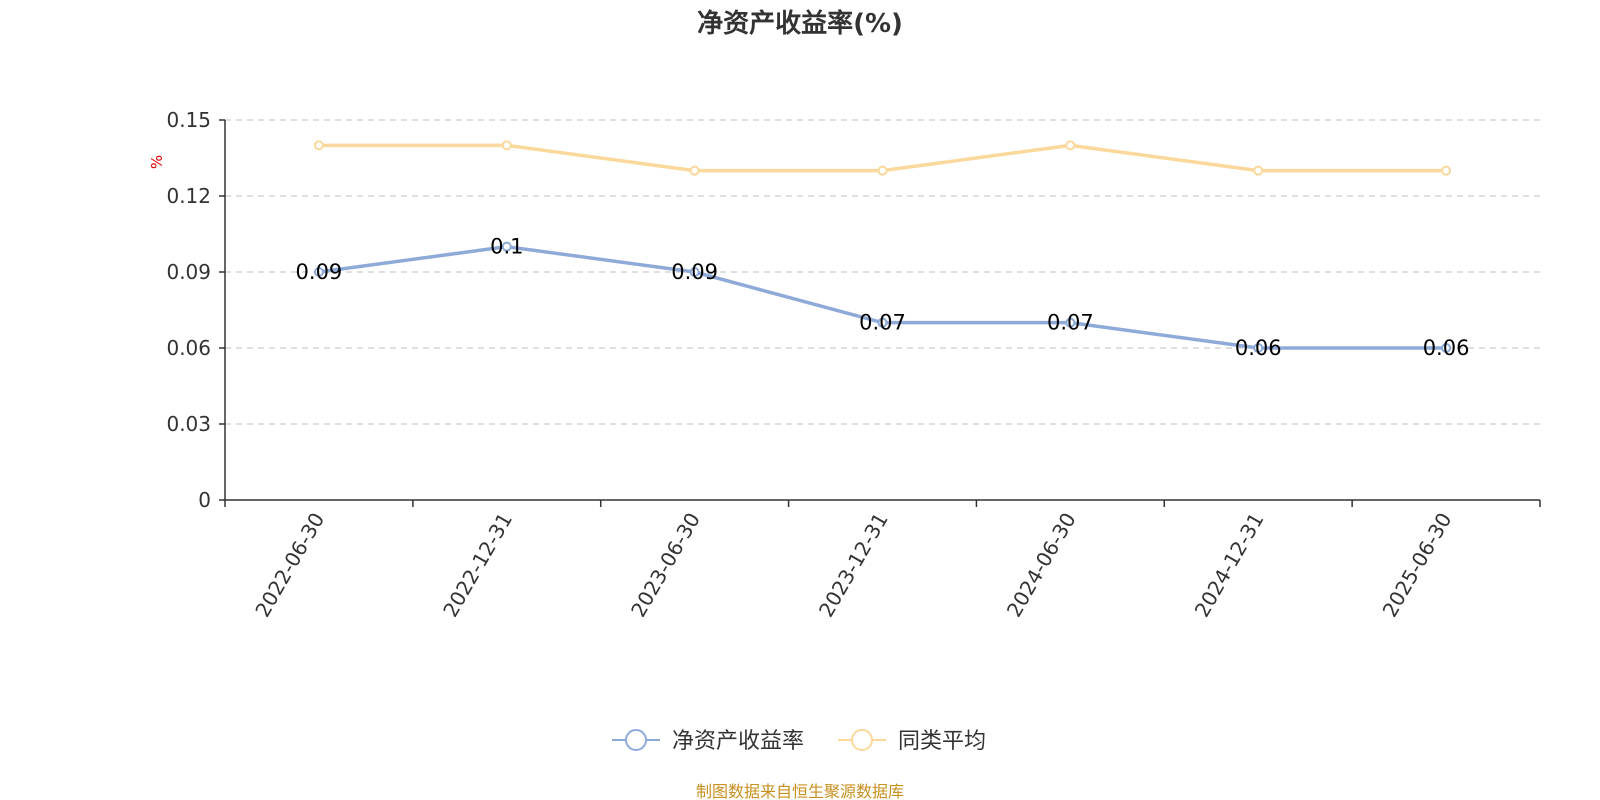 This screenshot has width=1600, height=800. What do you see at coordinates (289, 565) in the screenshot?
I see `x-tick-label: 2022-06-30` at bounding box center [289, 565].